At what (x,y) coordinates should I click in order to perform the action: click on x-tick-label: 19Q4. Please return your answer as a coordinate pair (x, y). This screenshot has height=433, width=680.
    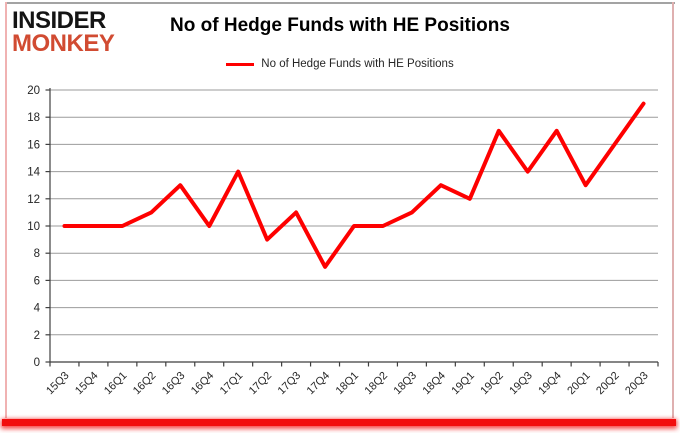
    Looking at the image, I should click on (550, 384).